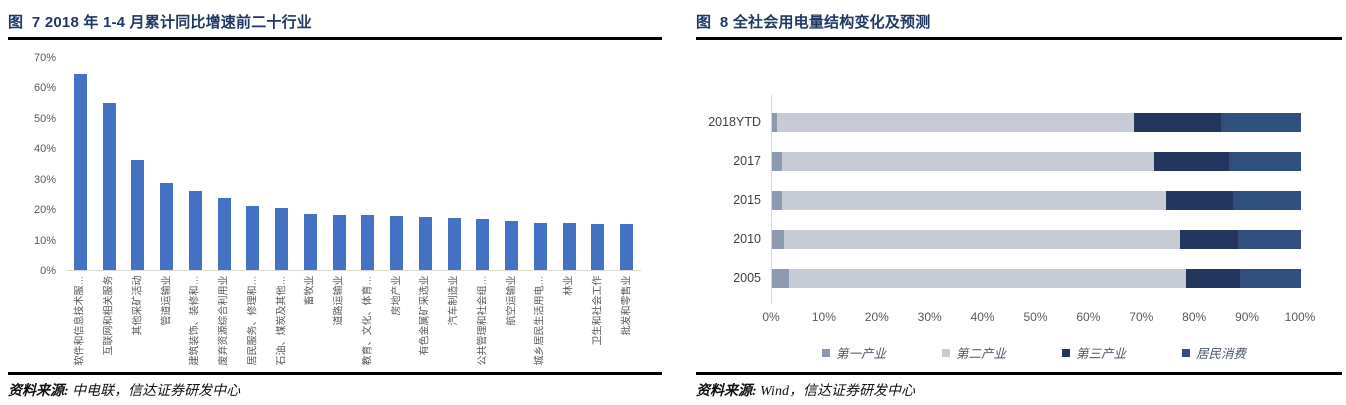  What do you see at coordinates (44, 88) in the screenshot?
I see `y-axis-tick: 60%` at bounding box center [44, 88].